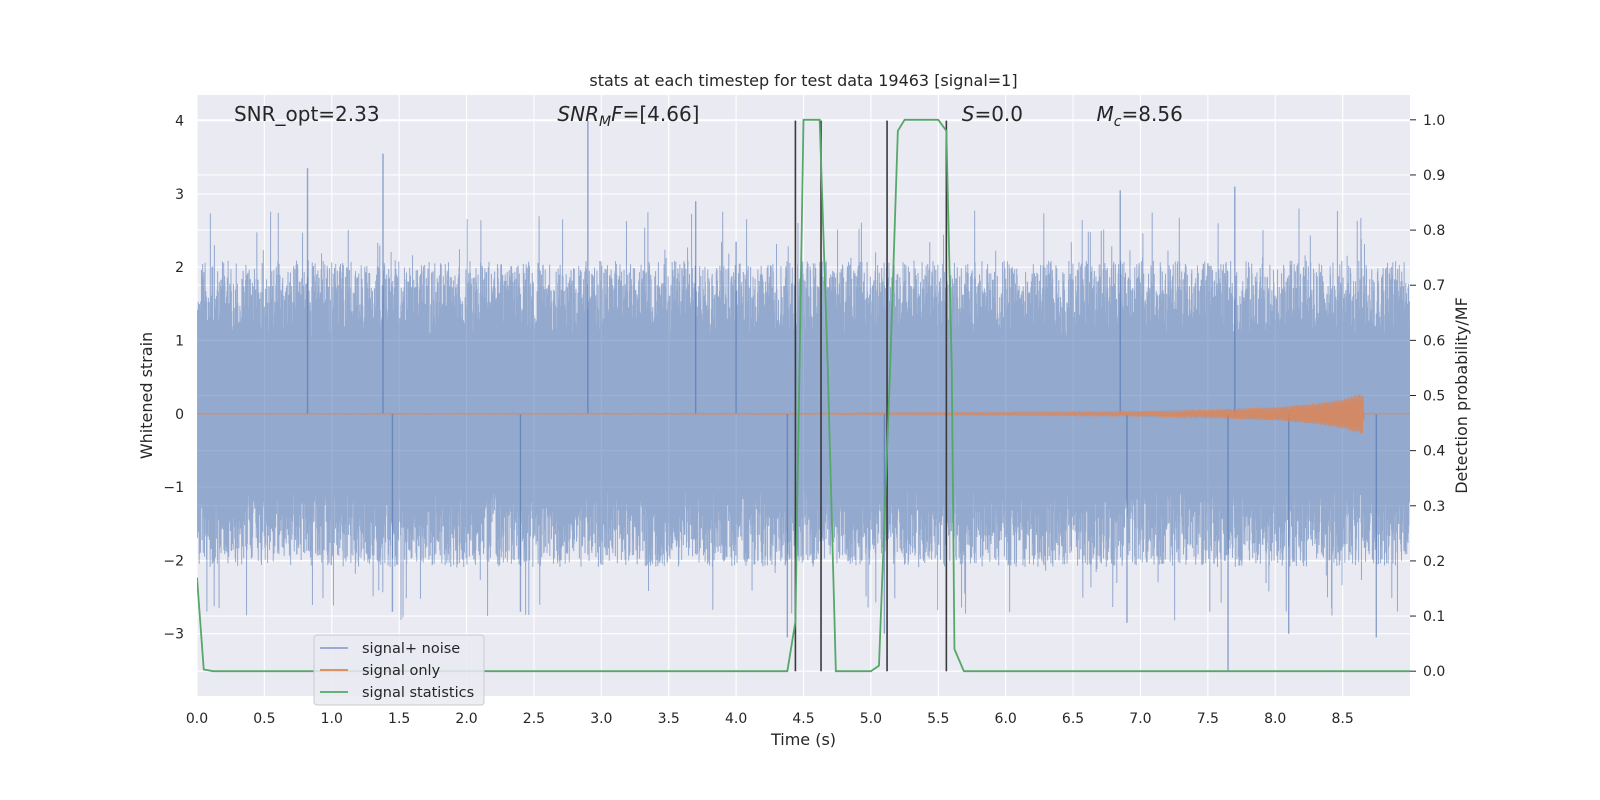  I want to click on y-tick-label: −3, so click(173, 635).